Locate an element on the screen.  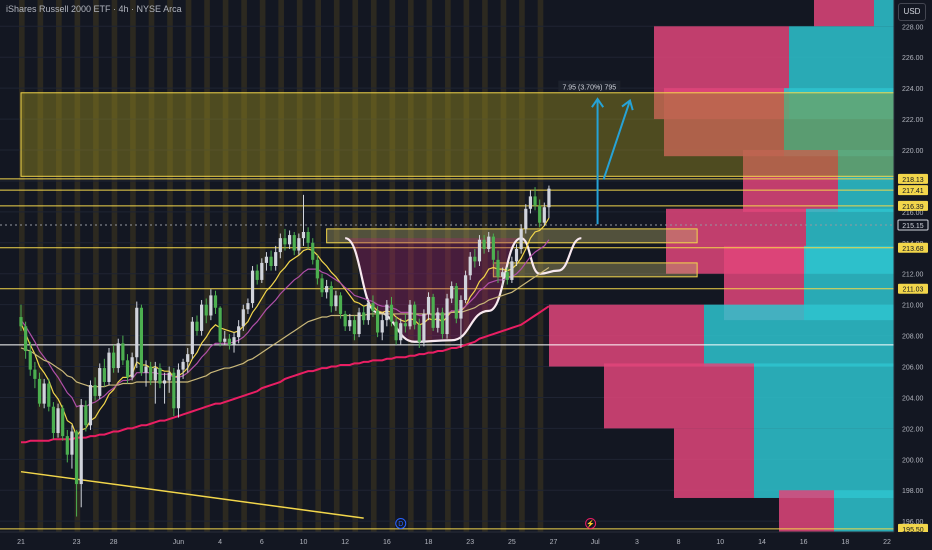
price-tick-label: 228.00 is located at coordinates (913, 27).